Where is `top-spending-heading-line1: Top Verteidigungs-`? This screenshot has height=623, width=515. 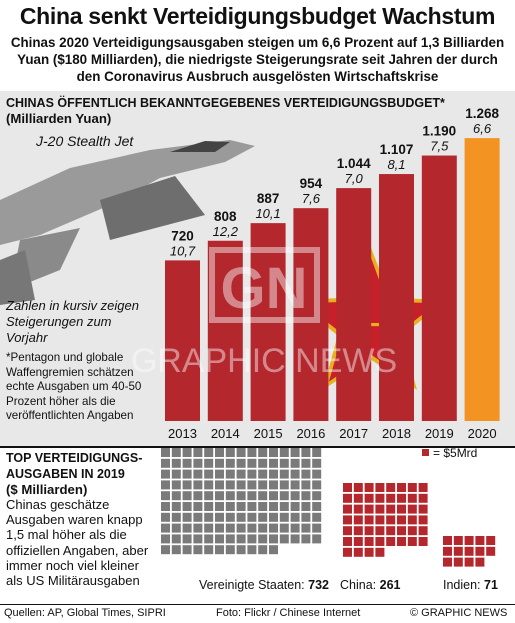
top-spending-heading-line1: Top Verteidigungs- is located at coordinates (74, 458).